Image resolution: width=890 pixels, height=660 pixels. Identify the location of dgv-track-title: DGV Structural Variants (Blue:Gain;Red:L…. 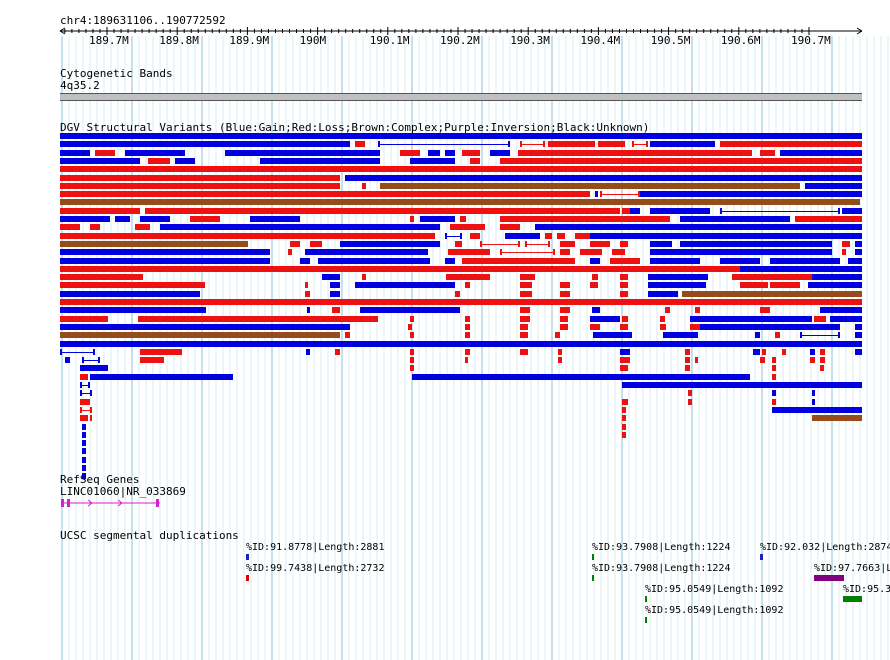
(355, 127).